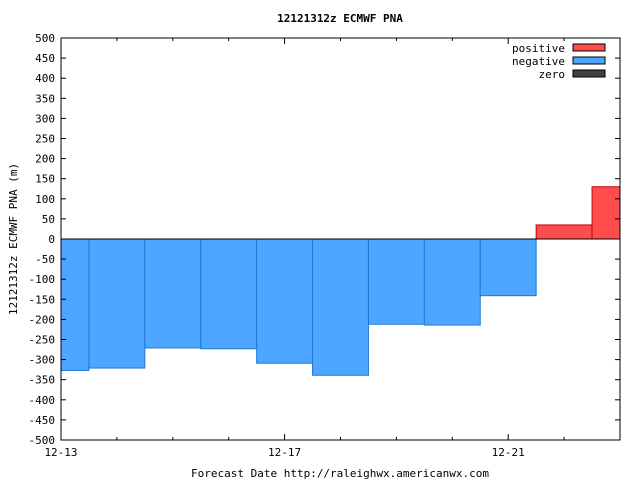 Image resolution: width=640 pixels, height=485 pixels. Describe the element at coordinates (45, 118) in the screenshot. I see `y-tick-label: 300` at that location.